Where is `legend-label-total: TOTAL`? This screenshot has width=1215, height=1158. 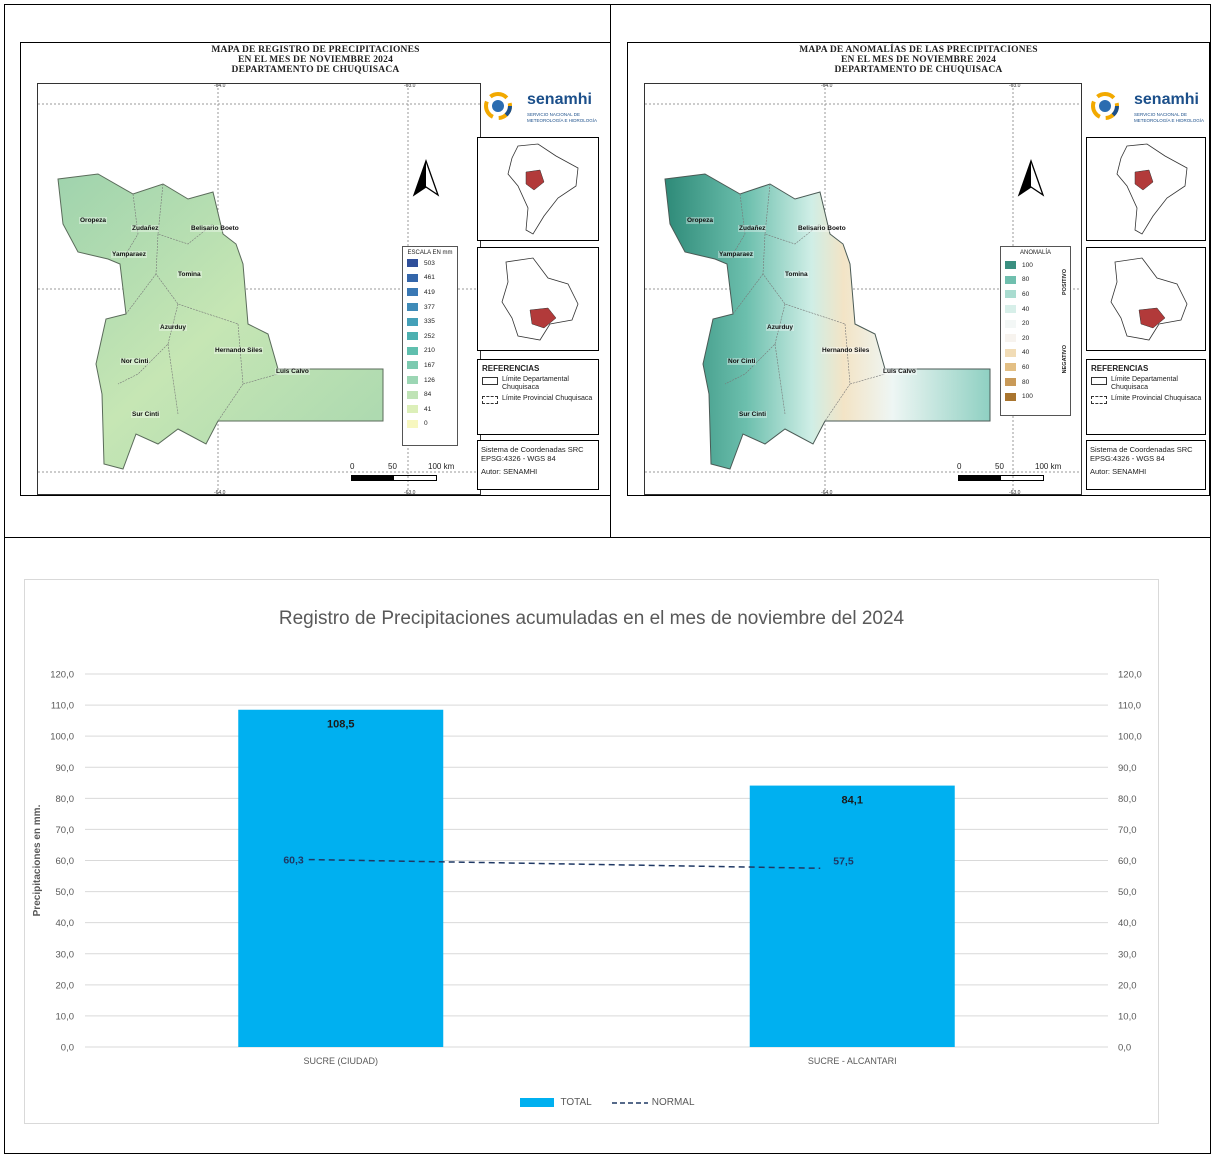 legend-label-total: TOTAL is located at coordinates (576, 1102).